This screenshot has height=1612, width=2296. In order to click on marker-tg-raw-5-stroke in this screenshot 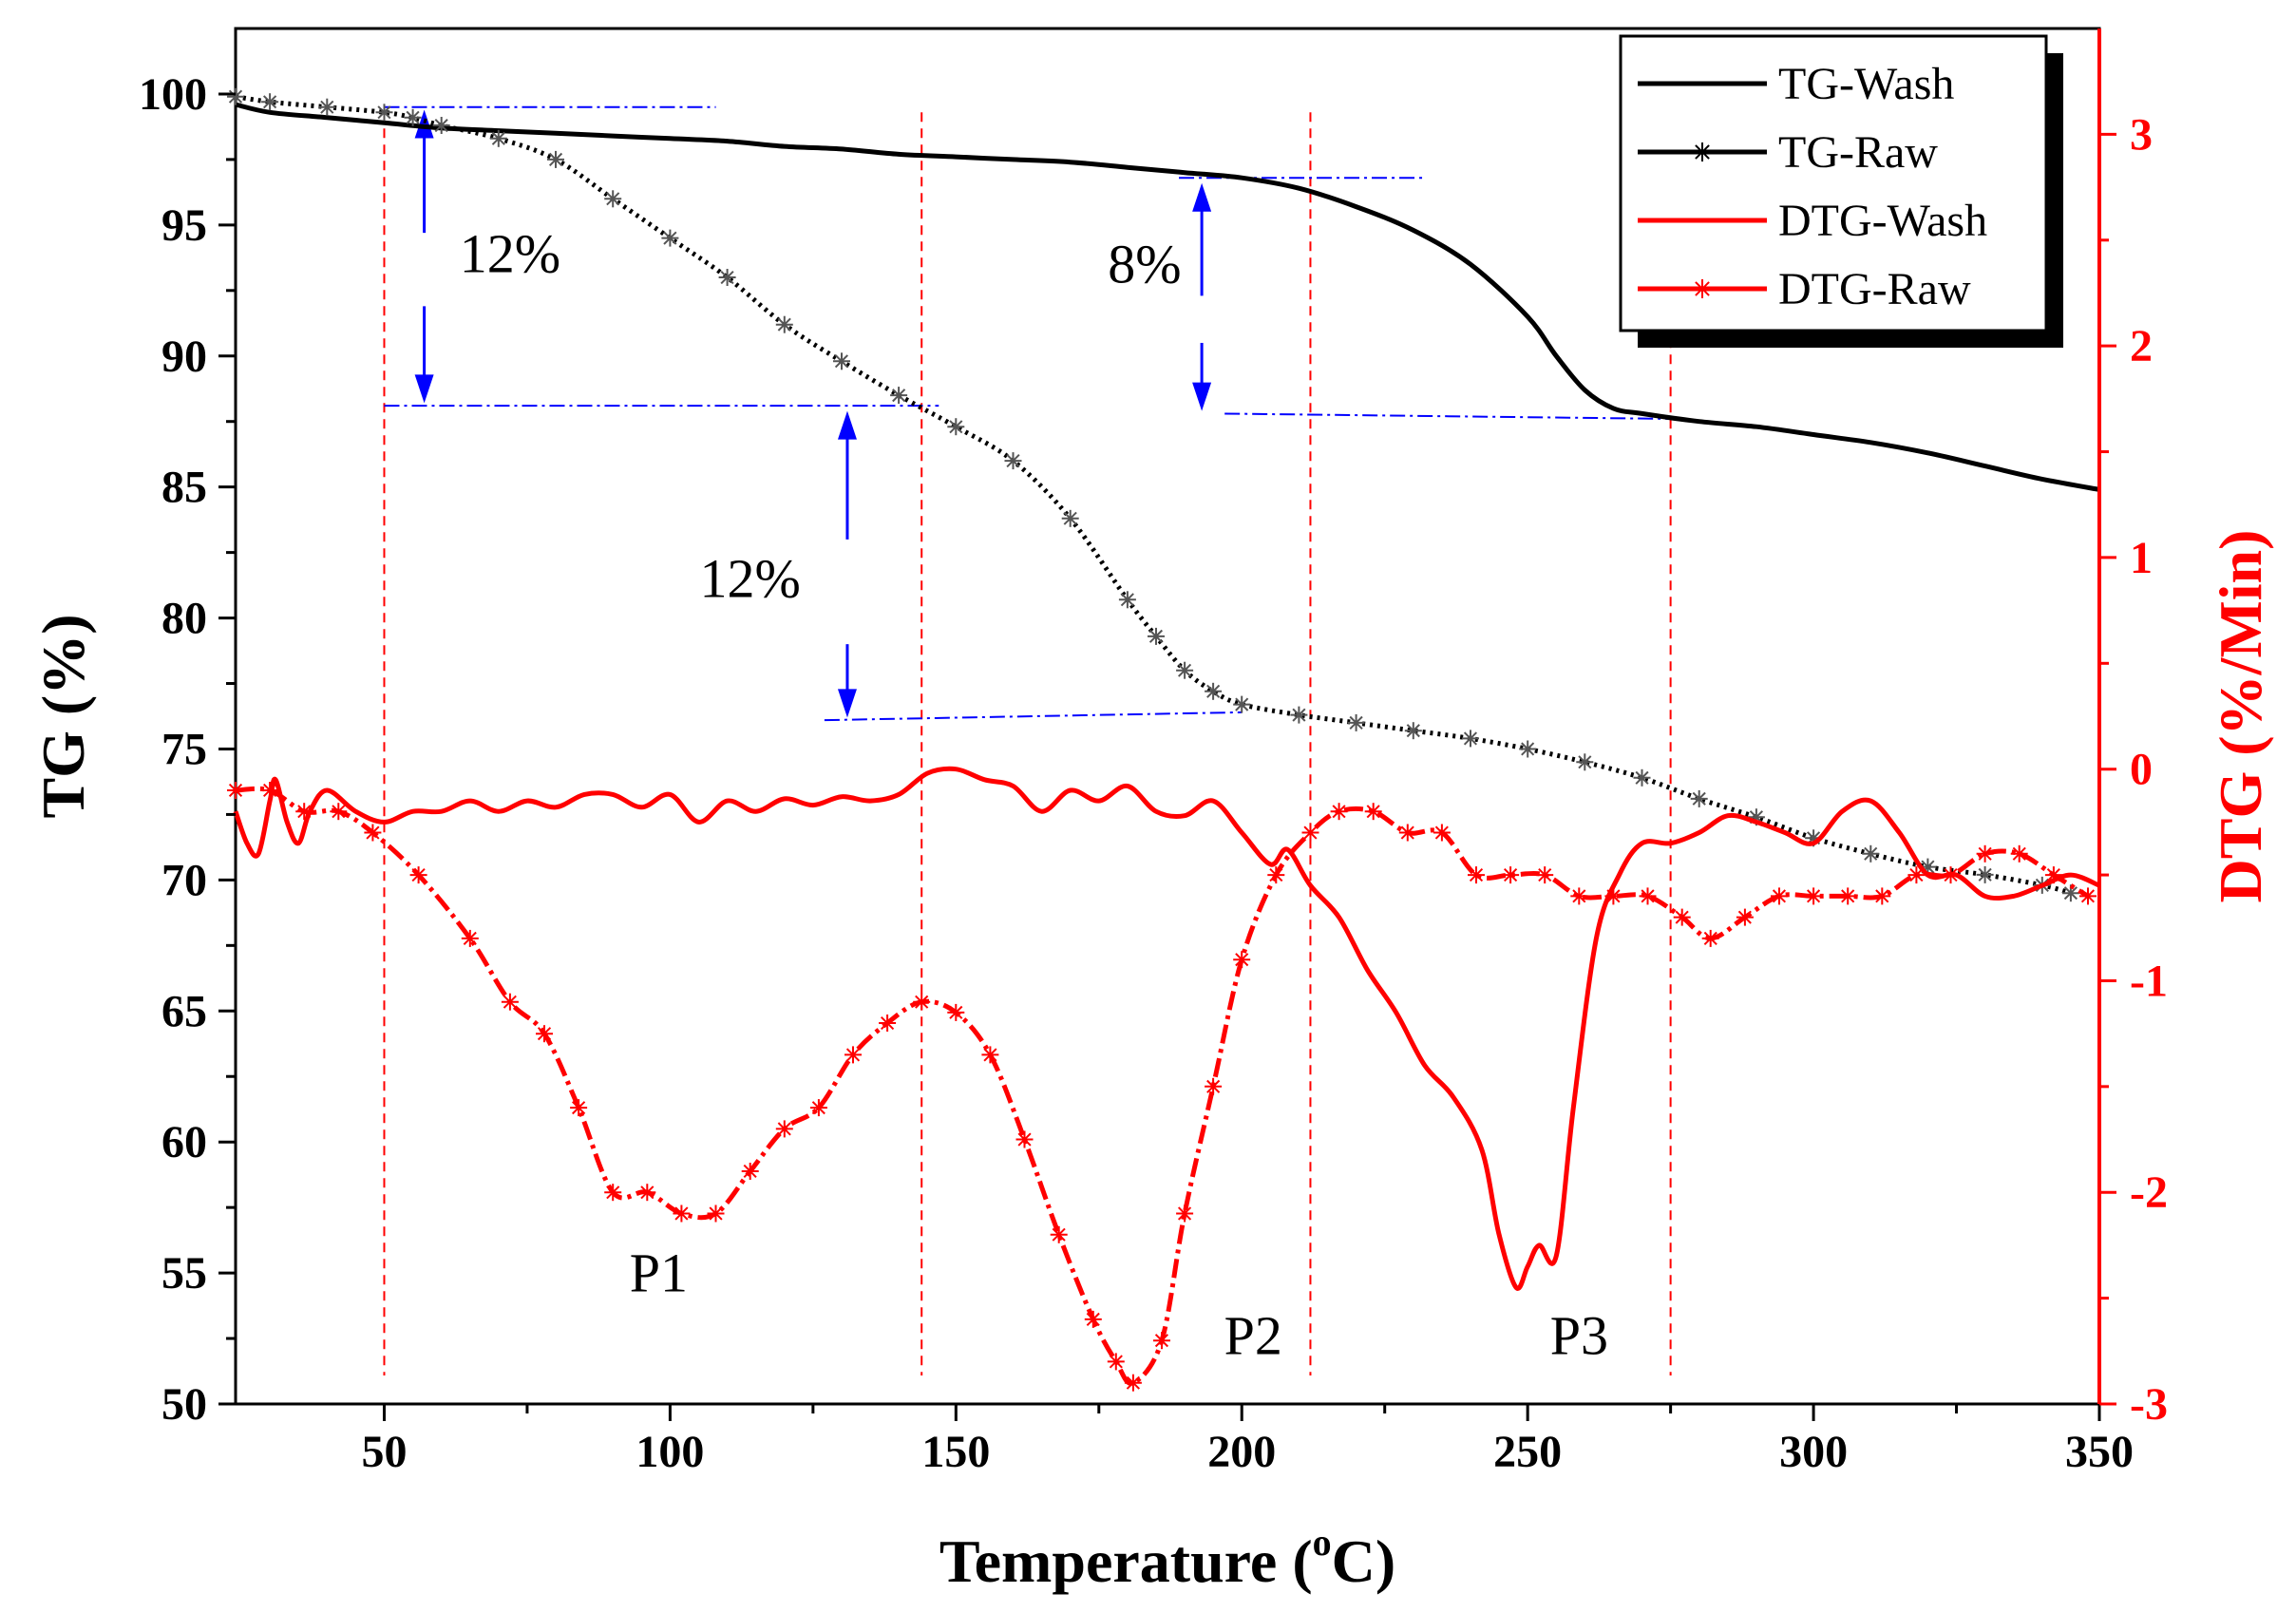, I will do `click(441, 125)`.